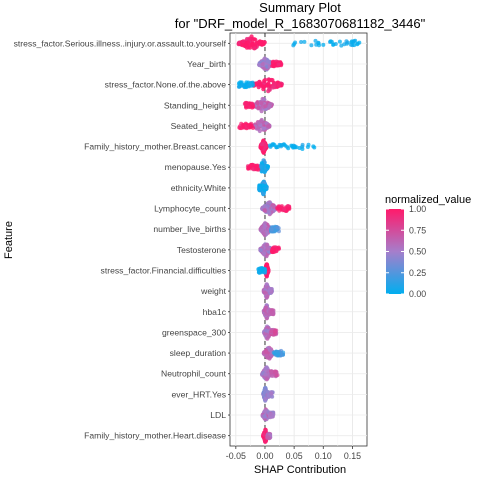 The height and width of the screenshot is (480, 480). What do you see at coordinates (215, 312) in the screenshot?
I see `feature-label: hba1c` at bounding box center [215, 312].